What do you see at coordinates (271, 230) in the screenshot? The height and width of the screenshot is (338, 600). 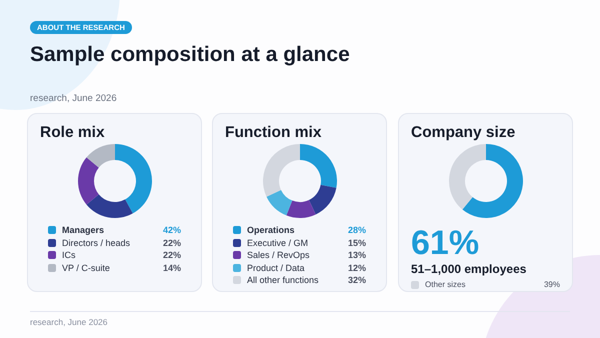 I see `legend-label: Operations` at bounding box center [271, 230].